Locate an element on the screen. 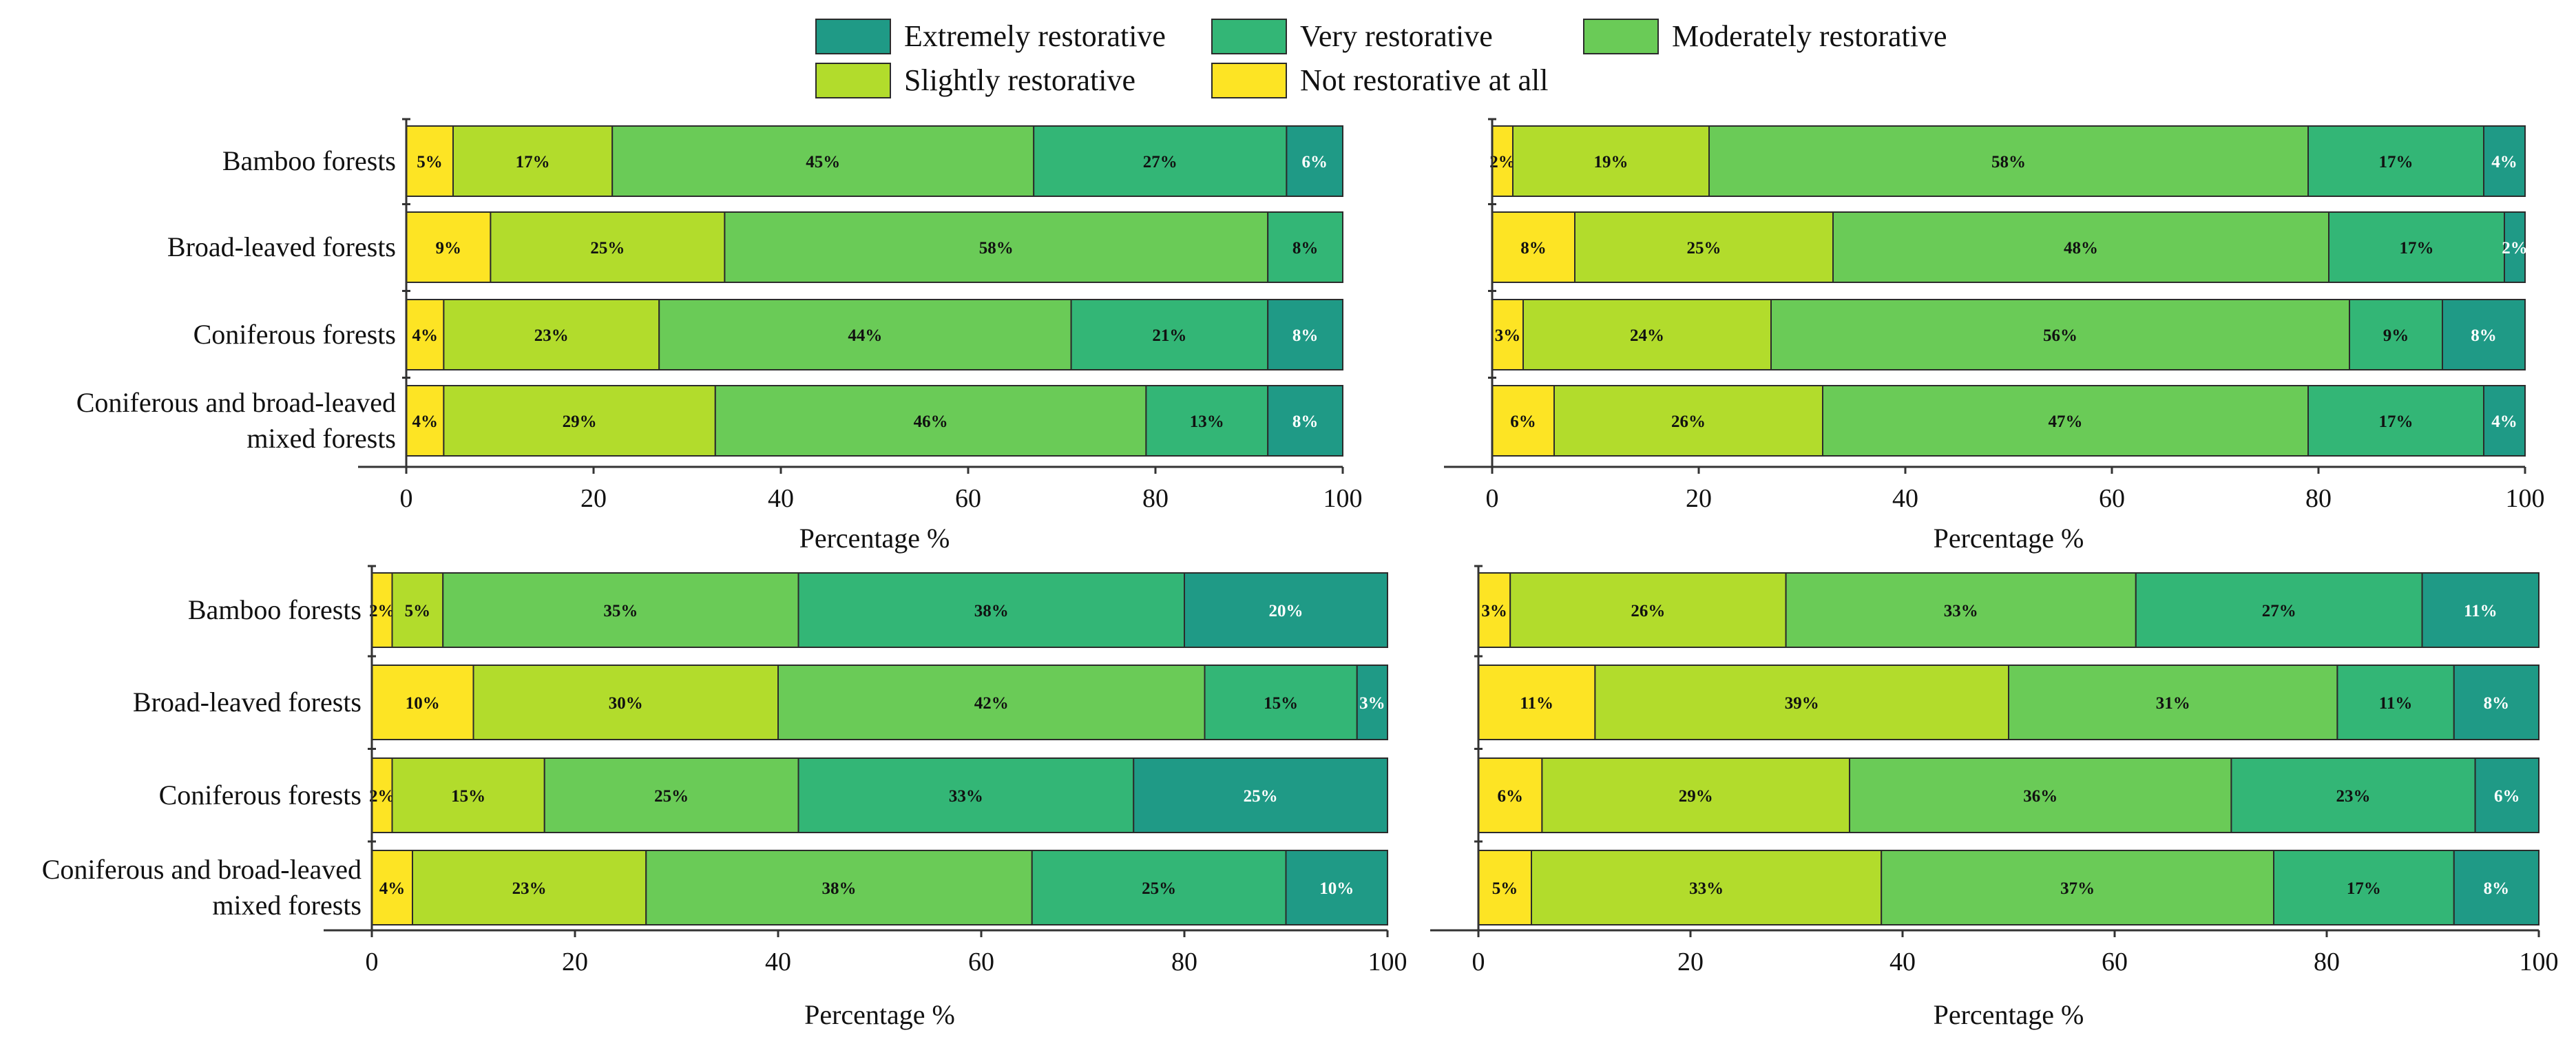 The image size is (2576, 1046). segment-label: 46% is located at coordinates (931, 421).